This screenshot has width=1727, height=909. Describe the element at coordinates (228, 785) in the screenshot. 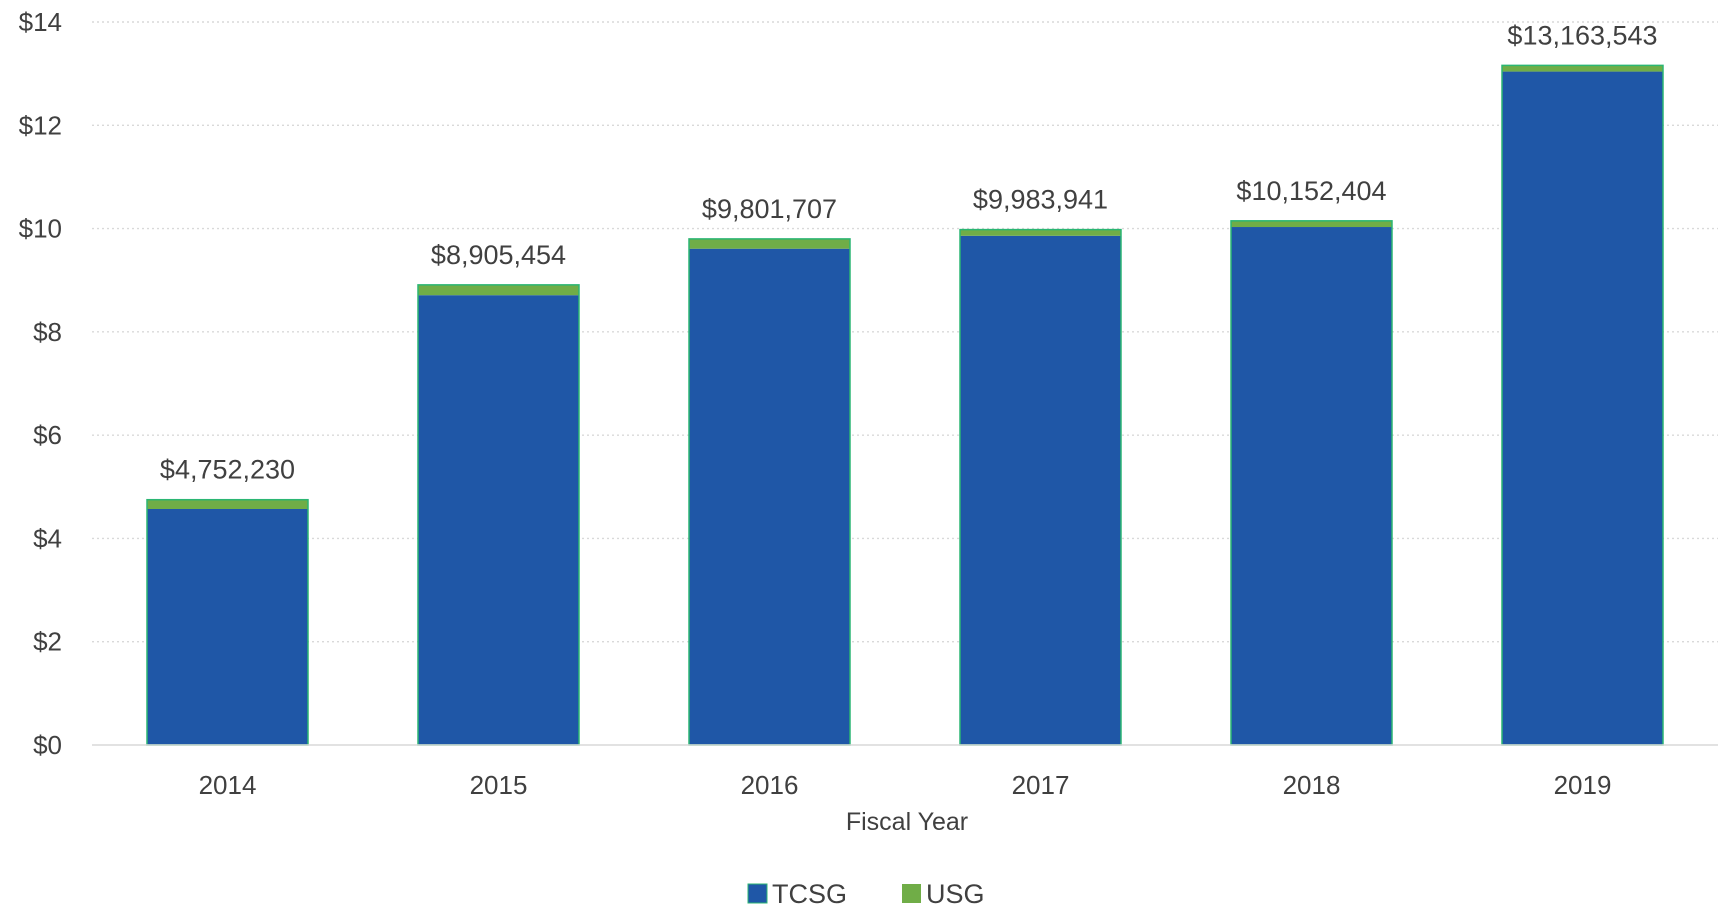

I see `x-tick-label: 2014` at that location.